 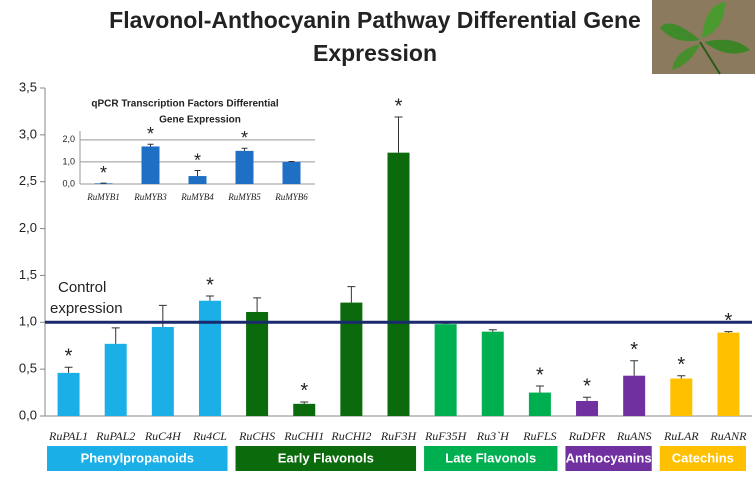 I want to click on chart-title: Expression, so click(x=375, y=53).